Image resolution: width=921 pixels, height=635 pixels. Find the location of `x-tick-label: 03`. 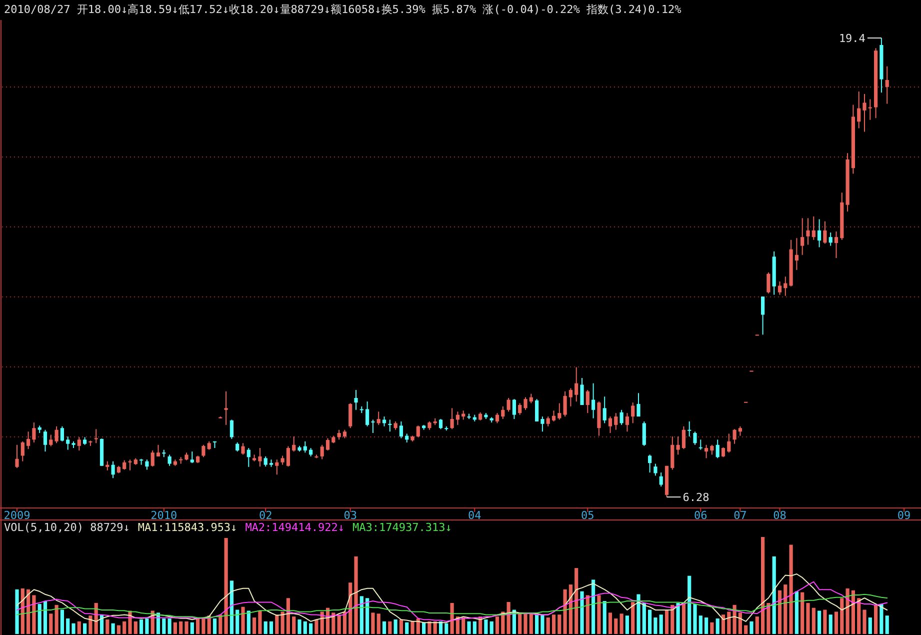

x-tick-label: 03 is located at coordinates (350, 515).